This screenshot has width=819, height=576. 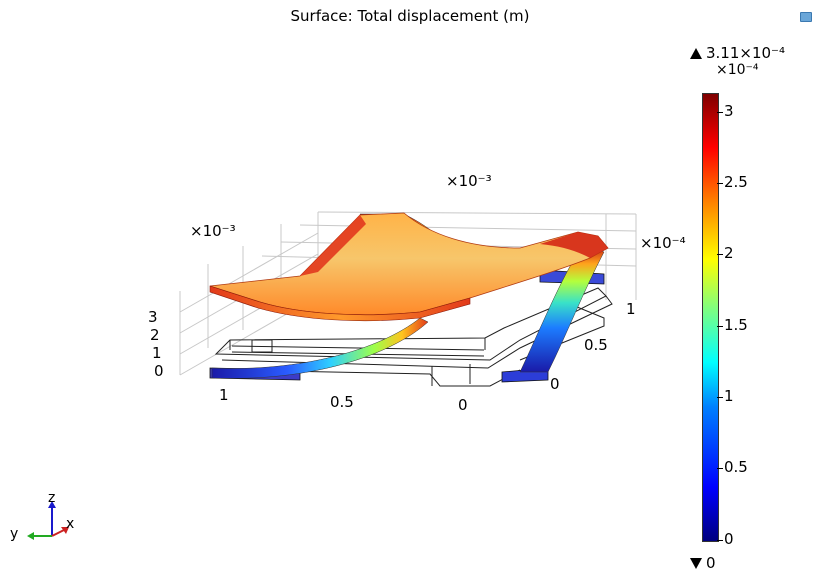 I want to click on z-tick: 3, so click(x=153, y=317).